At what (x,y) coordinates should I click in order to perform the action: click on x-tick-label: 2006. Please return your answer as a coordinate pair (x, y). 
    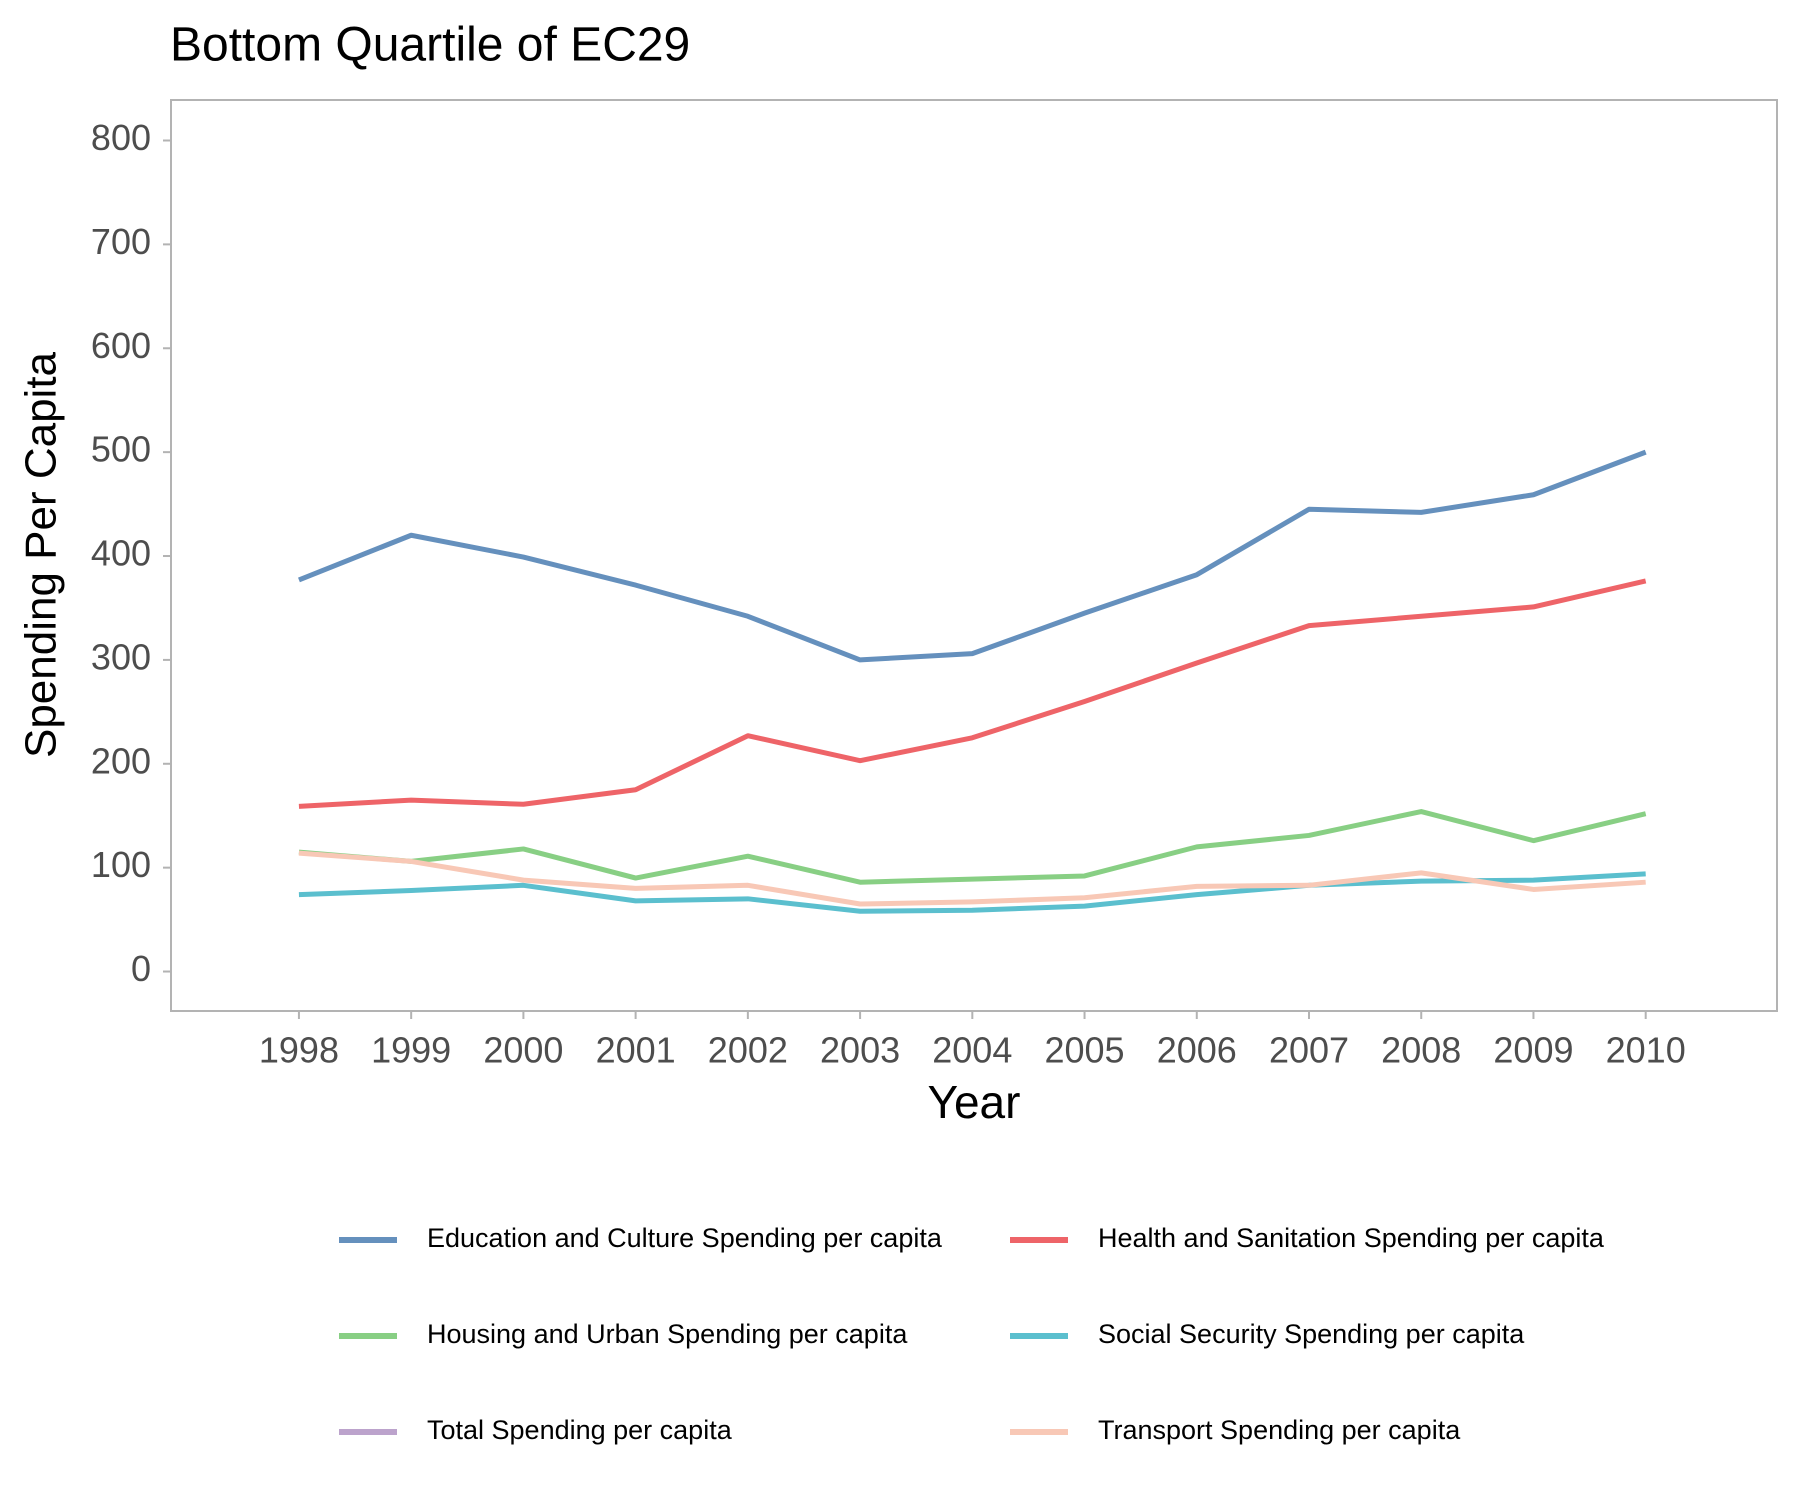
    Looking at the image, I should click on (1197, 1050).